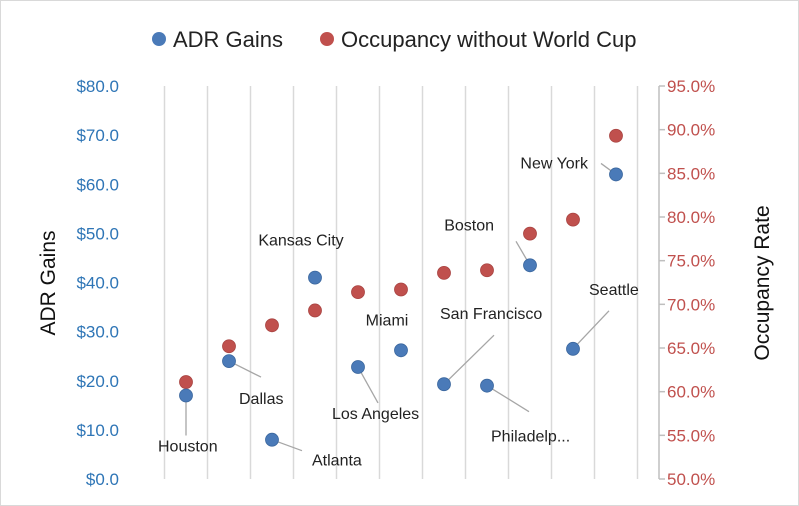 This screenshot has height=506, width=799. What do you see at coordinates (97, 430) in the screenshot?
I see `y-left-tick-label: $10.0` at bounding box center [97, 430].